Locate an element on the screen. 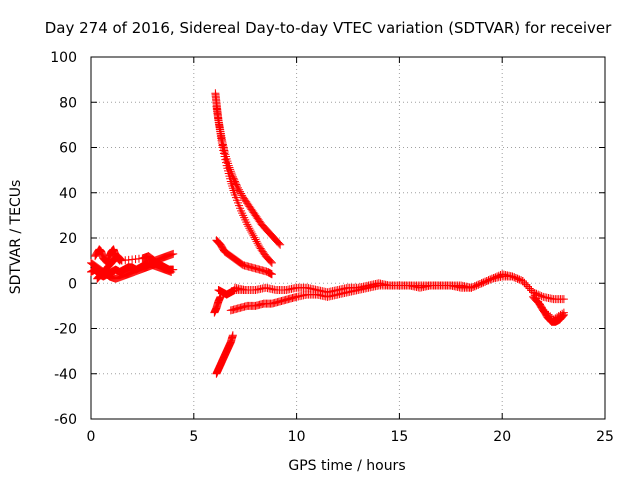  series-decay-lower is located at coordinates (244, 257).